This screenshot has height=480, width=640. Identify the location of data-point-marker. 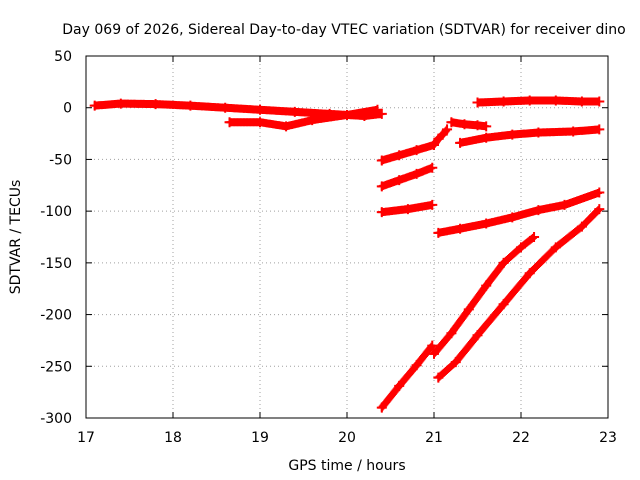
(598, 210).